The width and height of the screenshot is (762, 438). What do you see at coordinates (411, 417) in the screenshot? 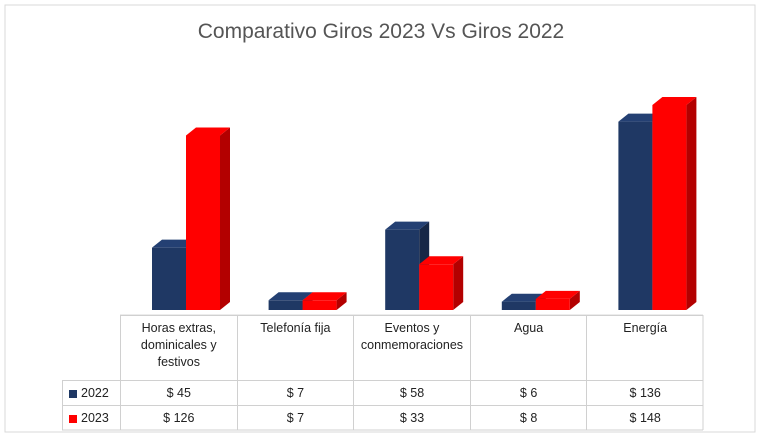
I see `data-label: $ 33` at bounding box center [411, 417].